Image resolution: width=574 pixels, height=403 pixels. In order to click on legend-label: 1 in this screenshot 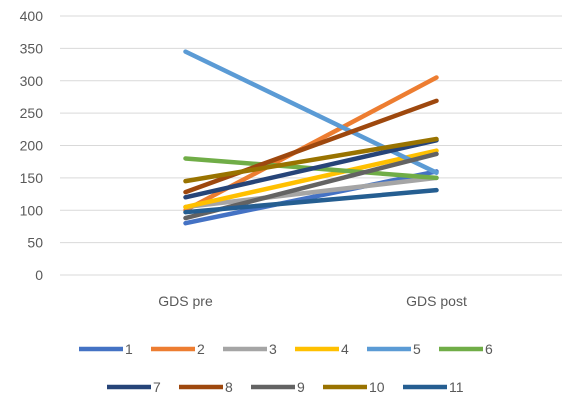, I will do `click(129, 349)`.